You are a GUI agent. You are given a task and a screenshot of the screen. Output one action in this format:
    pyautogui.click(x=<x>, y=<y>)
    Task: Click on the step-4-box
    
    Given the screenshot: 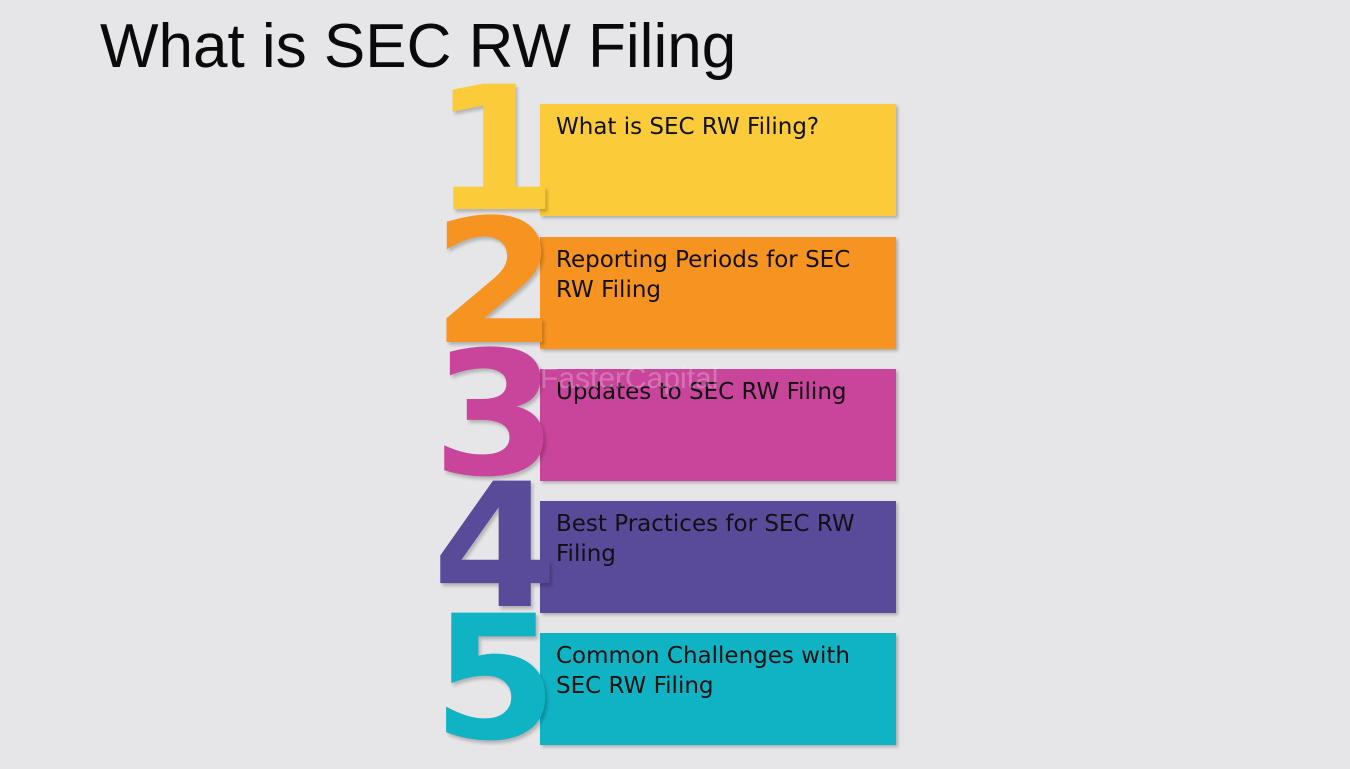 What is the action you would take?
    pyautogui.click(x=718, y=557)
    